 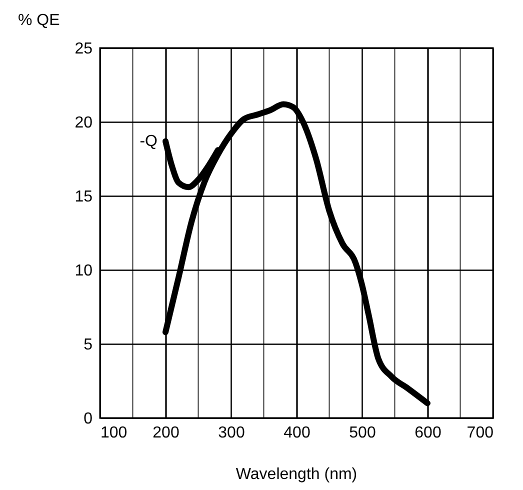 I want to click on x-tick-label: 200, so click(x=166, y=433).